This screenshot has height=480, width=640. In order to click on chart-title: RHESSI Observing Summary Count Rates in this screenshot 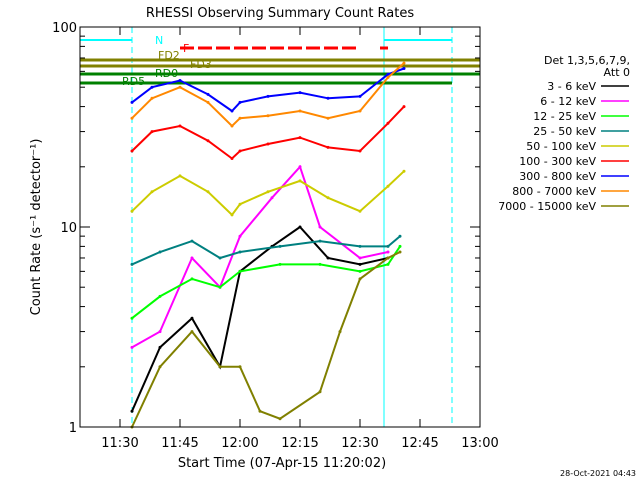, I will do `click(280, 13)`.